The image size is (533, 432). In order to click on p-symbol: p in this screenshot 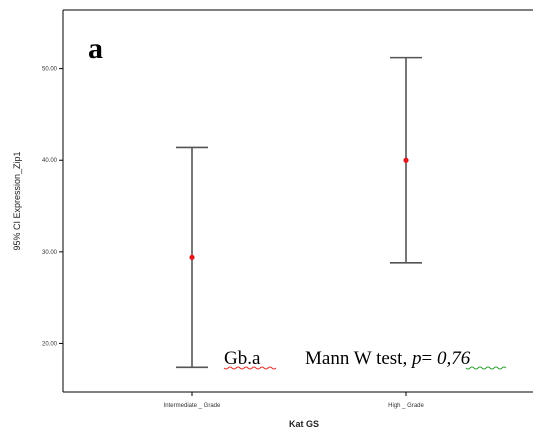, I will do `click(416, 358)`.